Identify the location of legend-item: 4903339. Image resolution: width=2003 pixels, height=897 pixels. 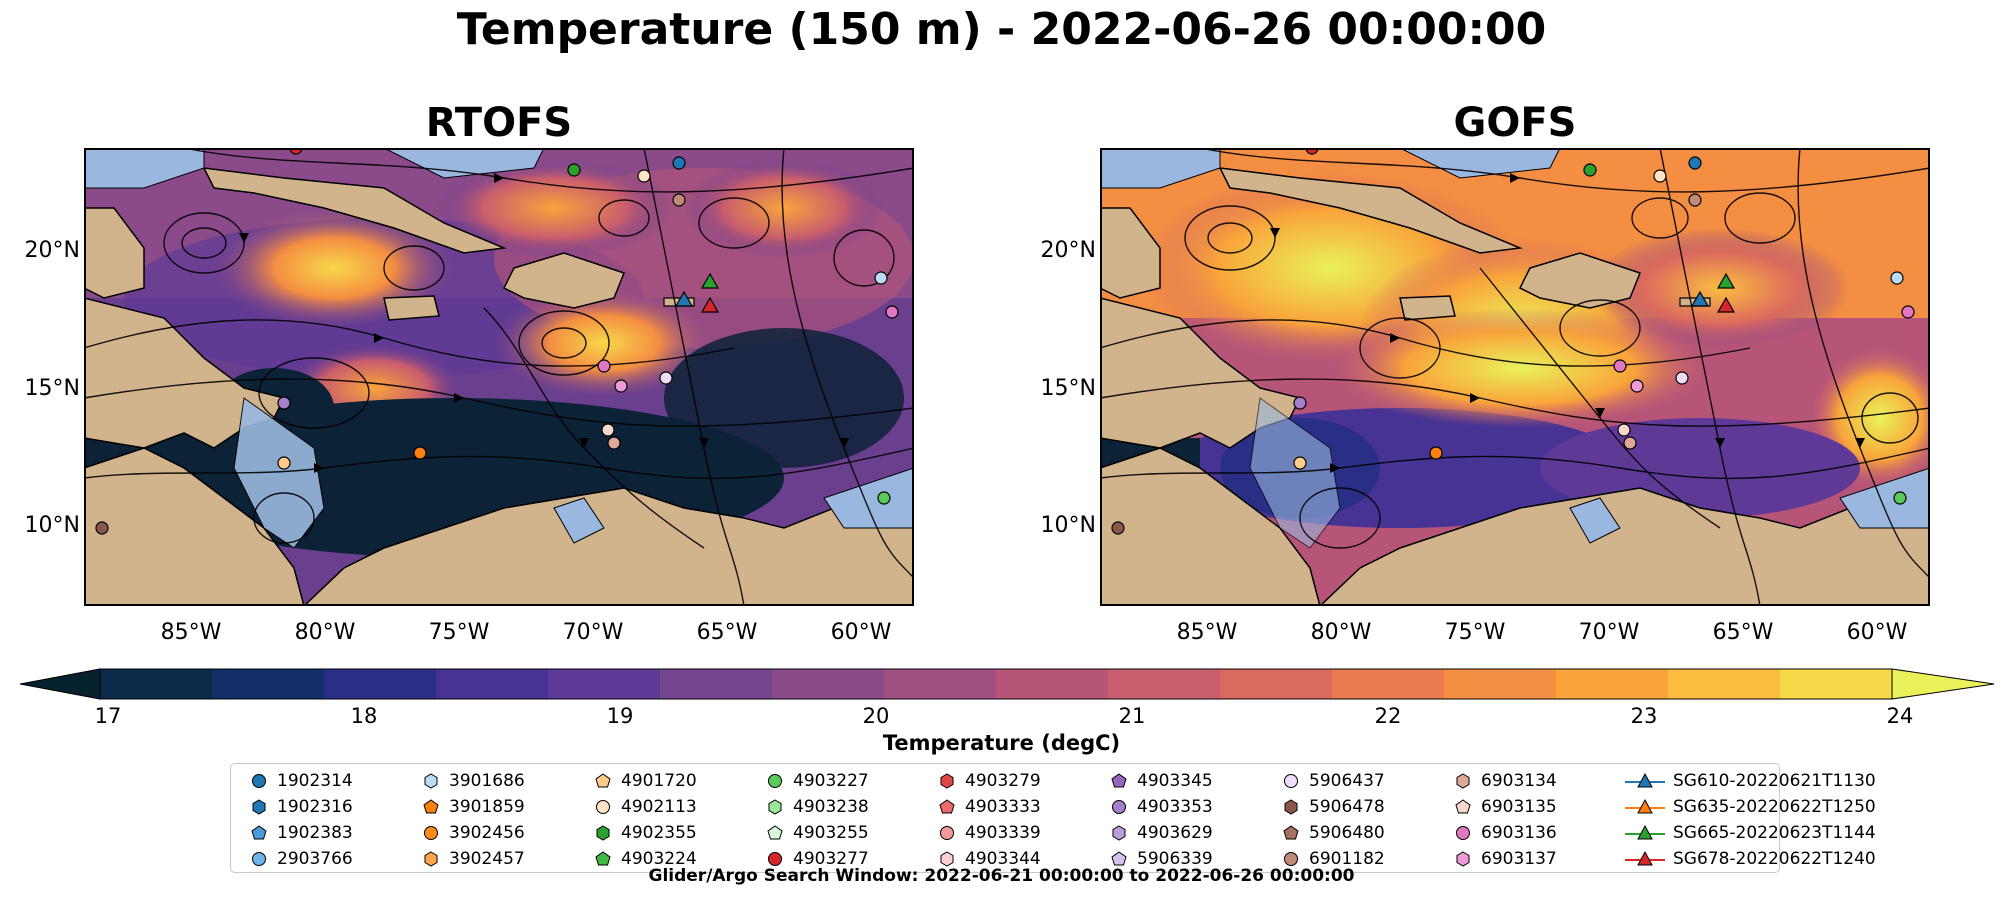
(989, 833).